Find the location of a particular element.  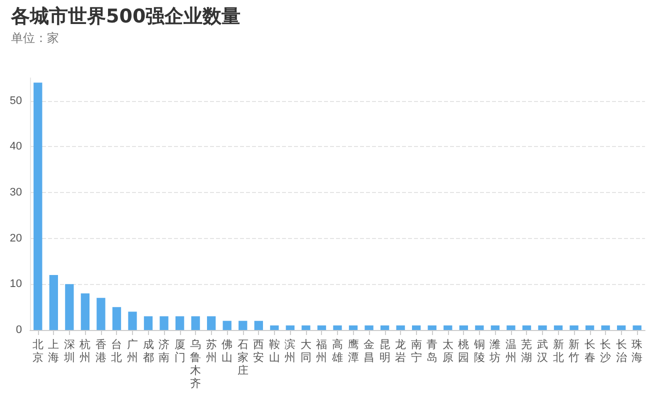

chart-title: 各城市世界500强企业数量 is located at coordinates (125, 17).